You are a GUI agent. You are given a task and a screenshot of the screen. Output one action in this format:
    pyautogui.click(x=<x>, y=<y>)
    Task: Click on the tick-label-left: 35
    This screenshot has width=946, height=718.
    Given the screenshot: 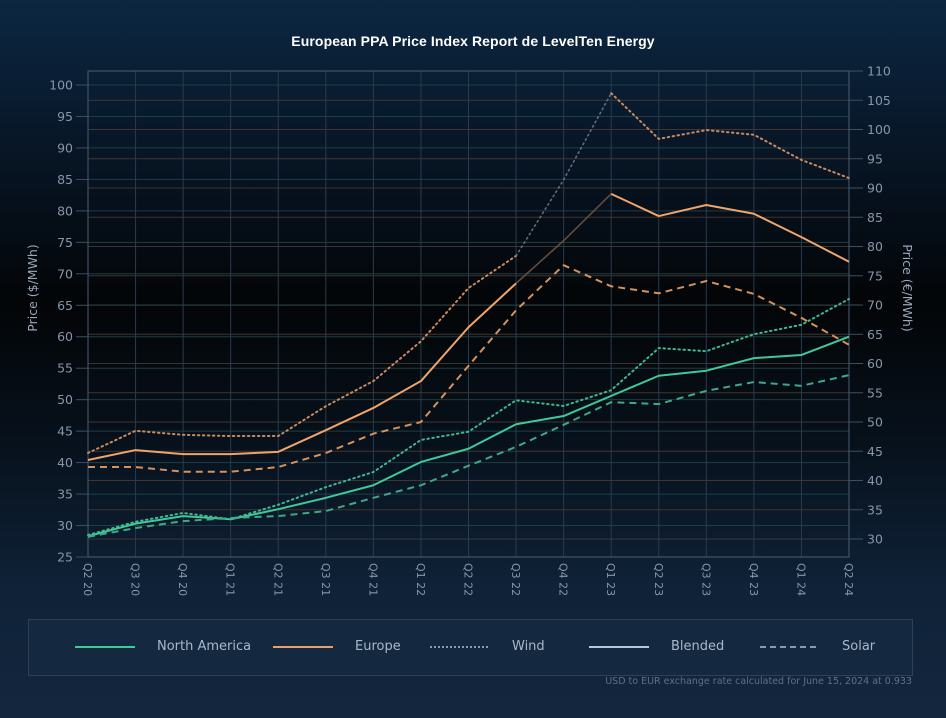 What is the action you would take?
    pyautogui.click(x=65, y=494)
    